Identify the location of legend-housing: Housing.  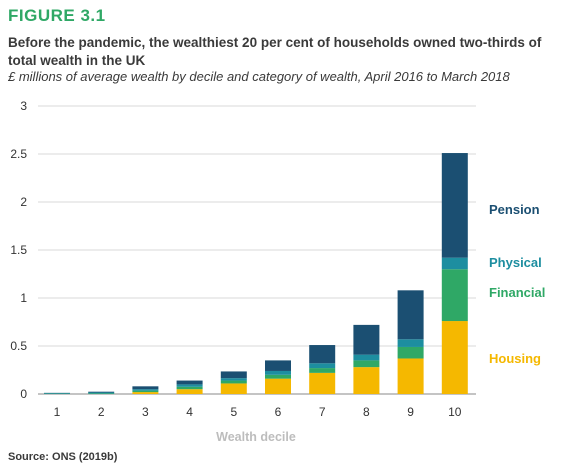
(515, 358).